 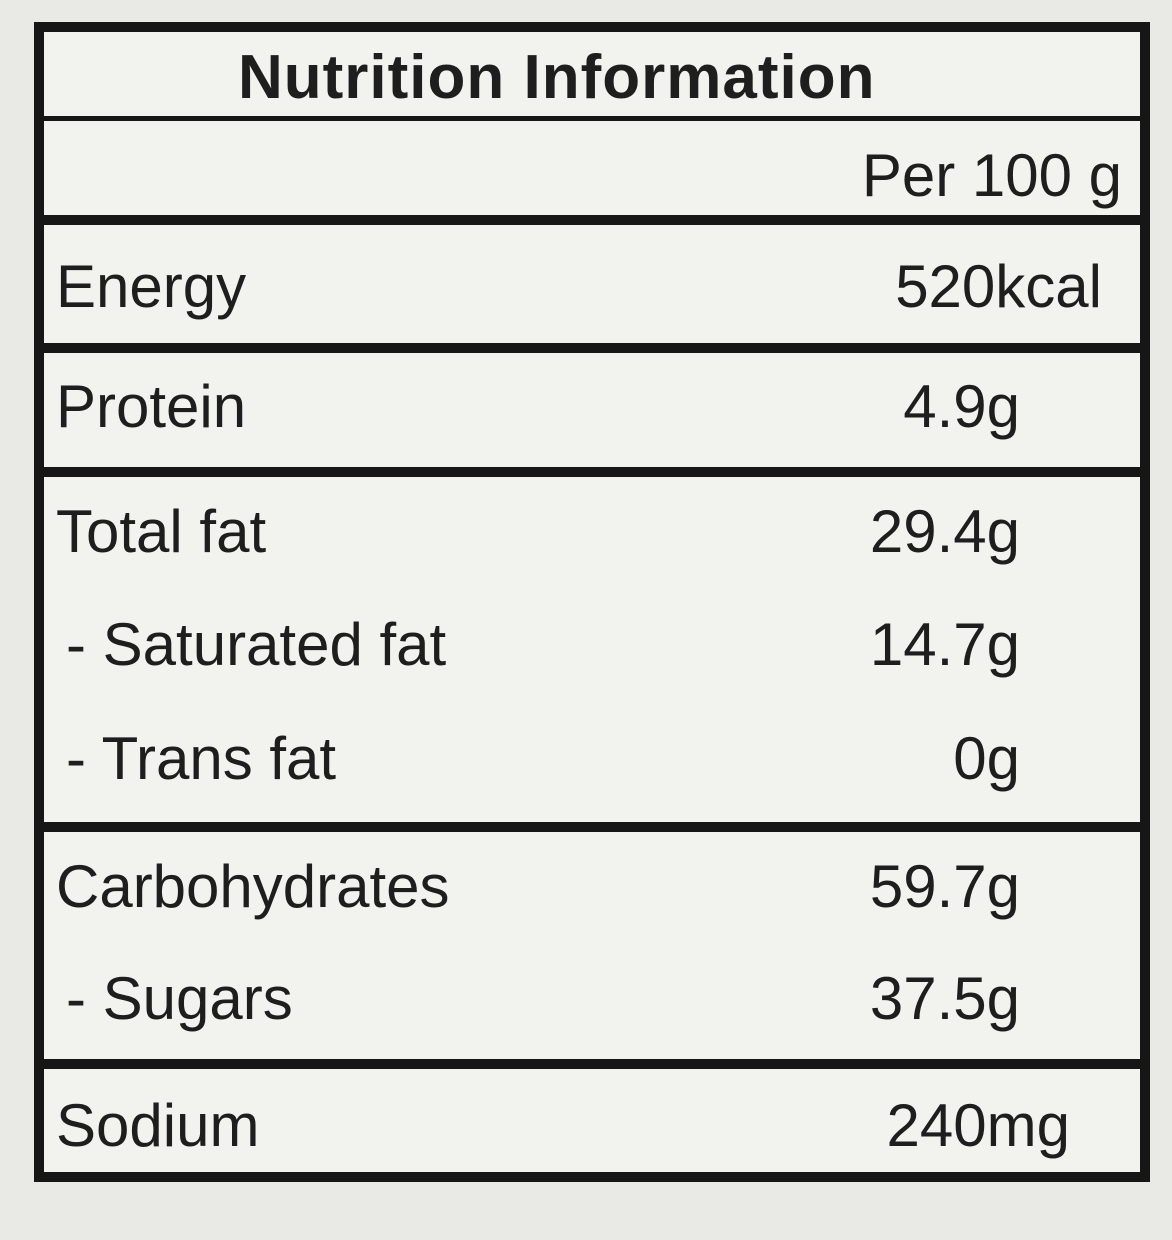 What do you see at coordinates (151, 406) in the screenshot?
I see `nutrient-name: Protein` at bounding box center [151, 406].